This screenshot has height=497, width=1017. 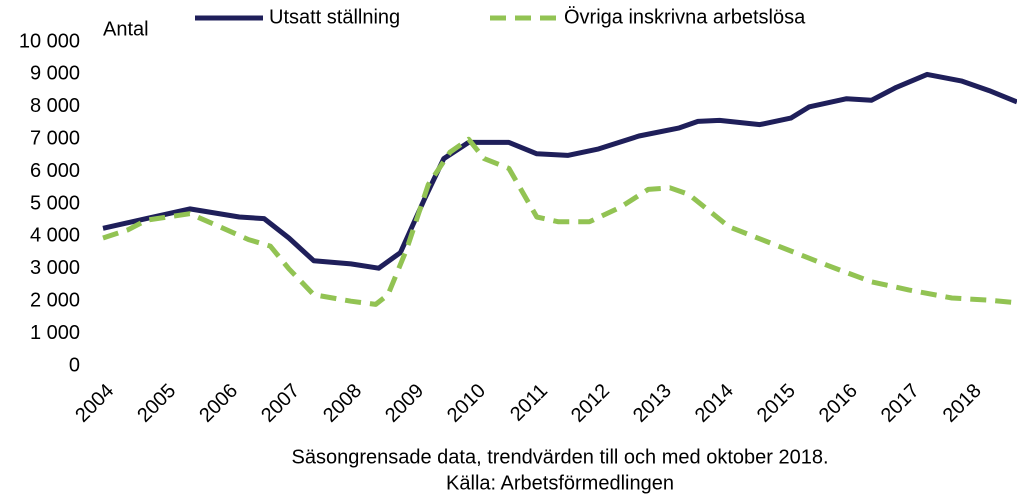 I want to click on y-tick-label: 1 000, so click(x=55, y=333).